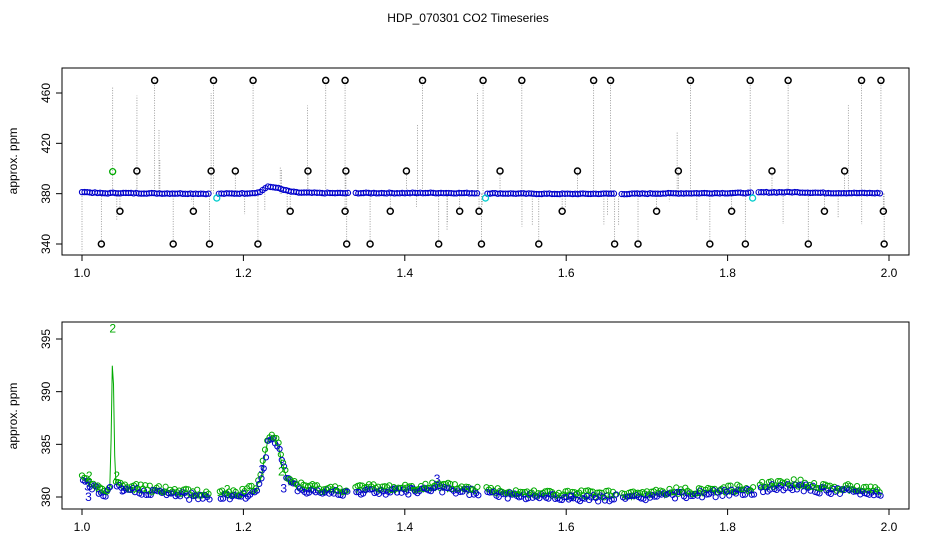 The height and width of the screenshot is (540, 936). I want to click on bottom-y-tick-label: 385, so click(46, 444).